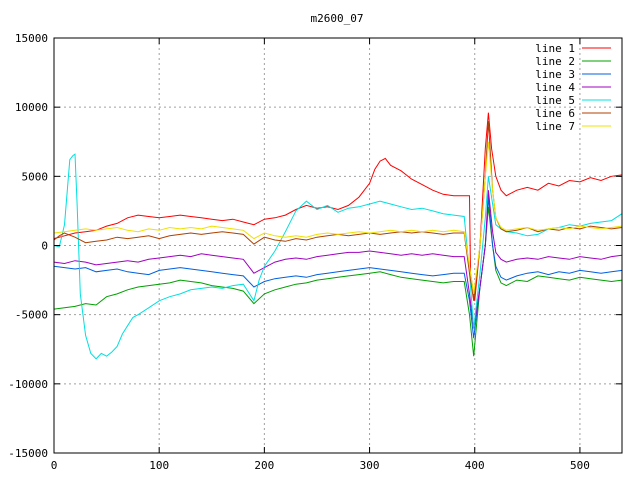  I want to click on y-tick-label: -15000, so click(28, 453).